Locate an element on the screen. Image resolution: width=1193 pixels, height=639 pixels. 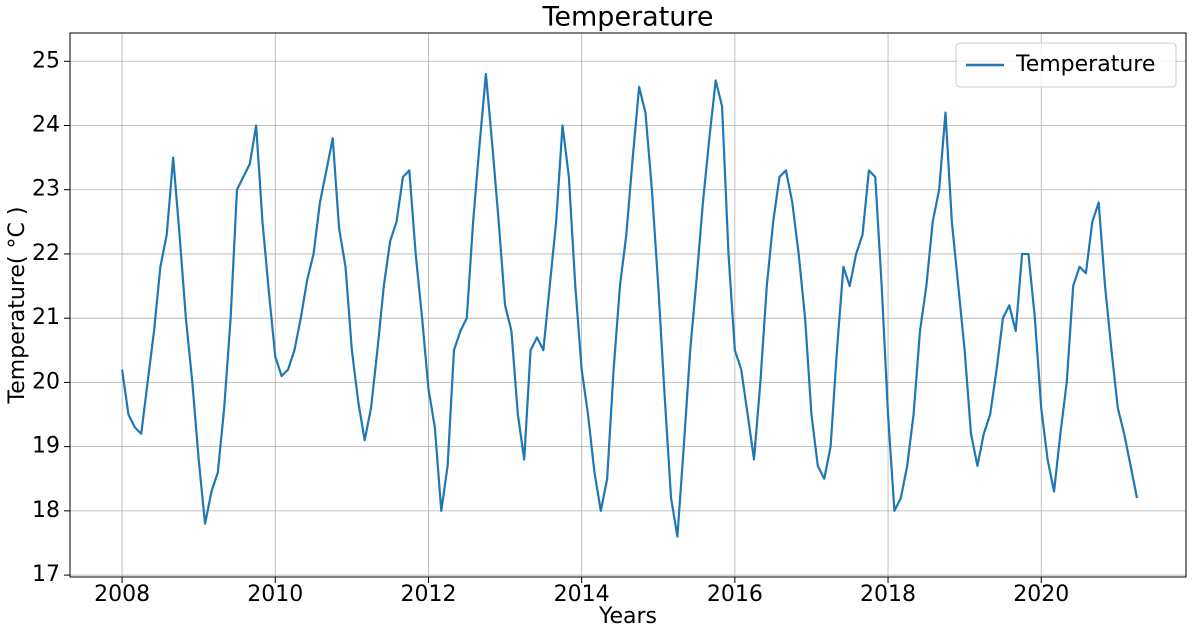
x-tick-label: 2018 is located at coordinates (888, 594).